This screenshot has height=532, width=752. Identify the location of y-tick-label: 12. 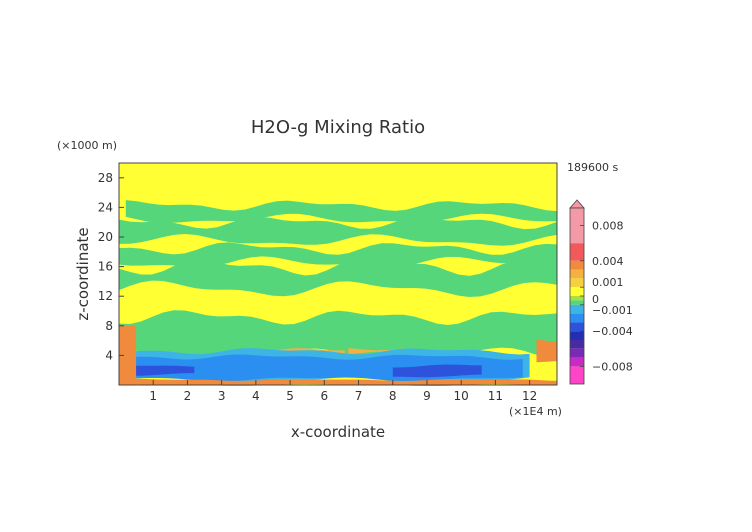
(105, 296).